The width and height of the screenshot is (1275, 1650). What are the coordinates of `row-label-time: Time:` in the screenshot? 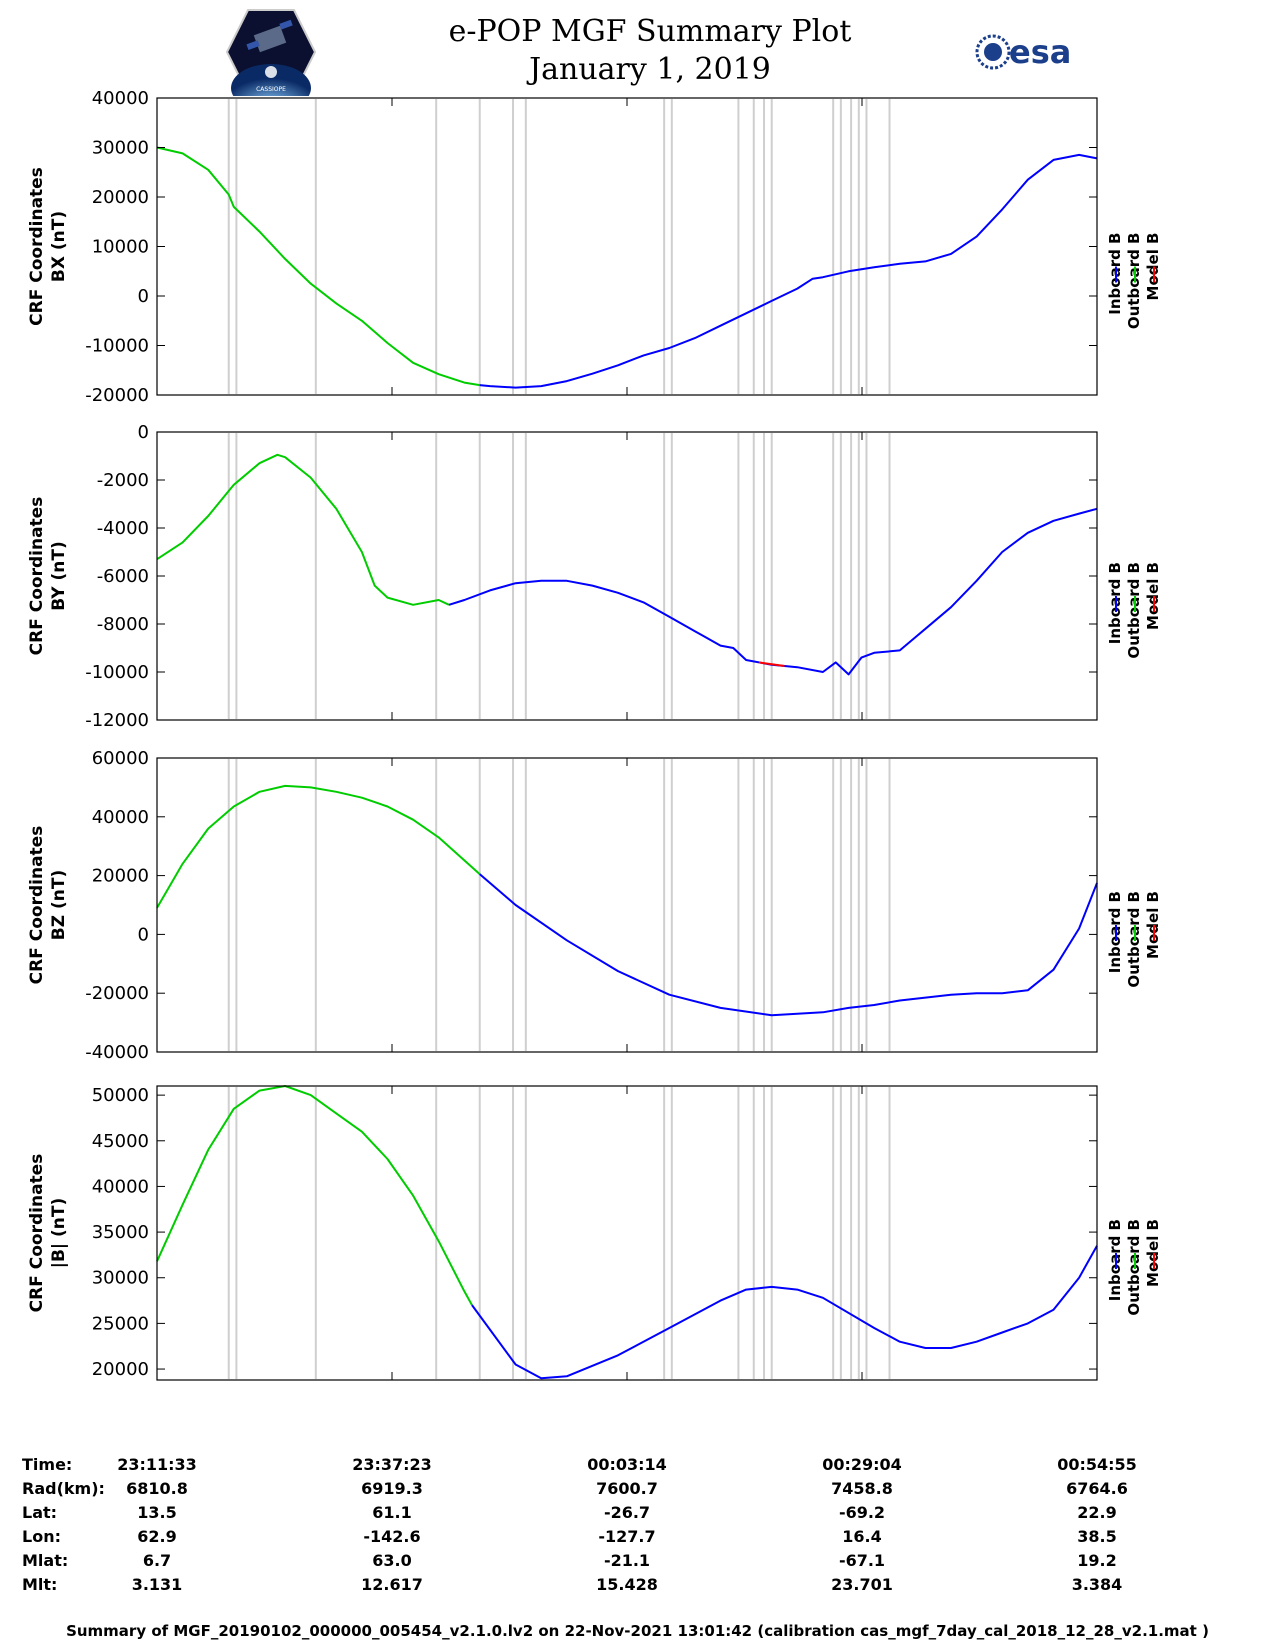 It's located at (47, 1464).